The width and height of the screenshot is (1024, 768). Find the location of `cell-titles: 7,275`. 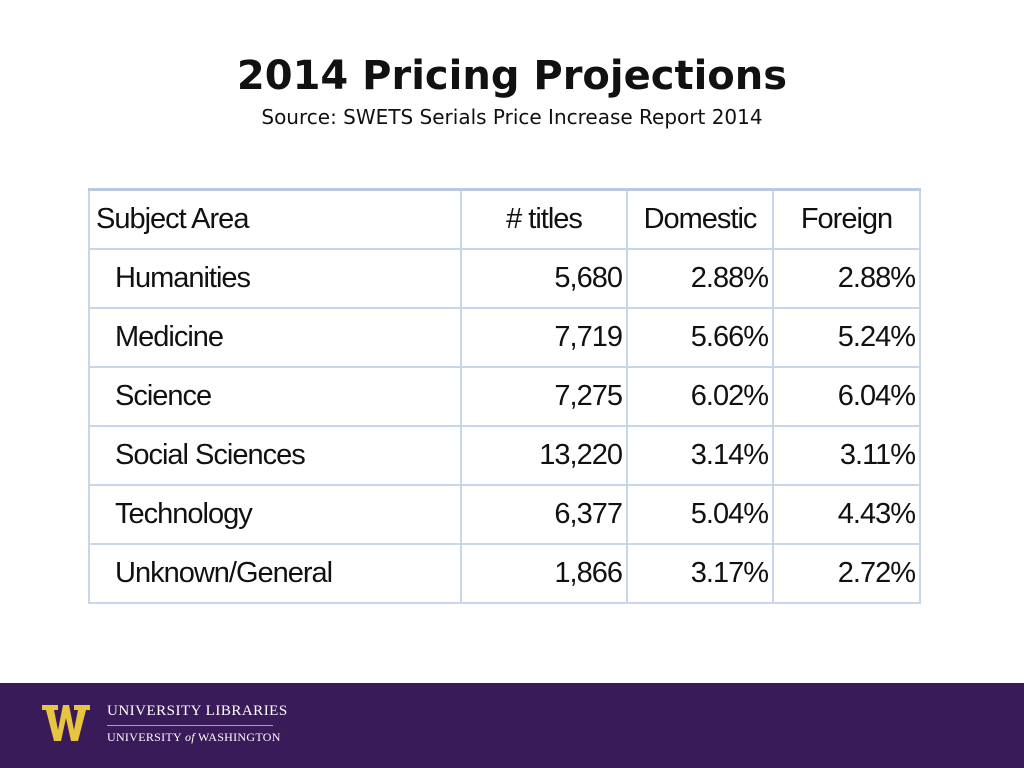

cell-titles: 7,275 is located at coordinates (544, 396).